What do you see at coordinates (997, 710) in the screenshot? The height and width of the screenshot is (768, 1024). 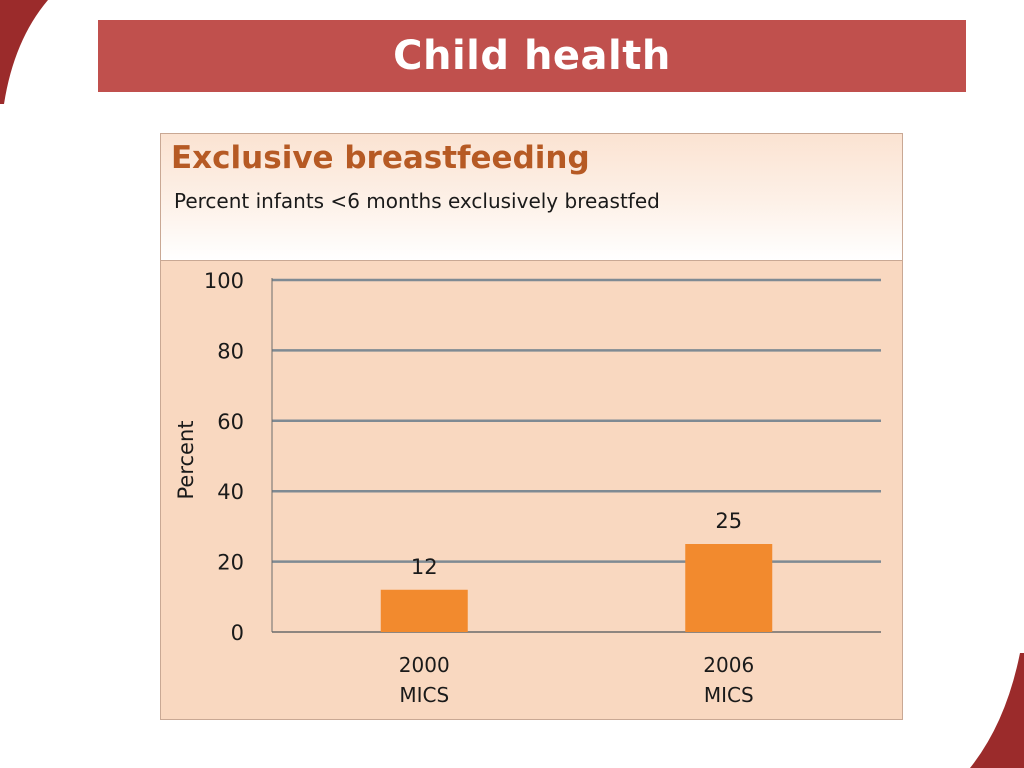 I see `corner-accent-bottom-right` at bounding box center [997, 710].